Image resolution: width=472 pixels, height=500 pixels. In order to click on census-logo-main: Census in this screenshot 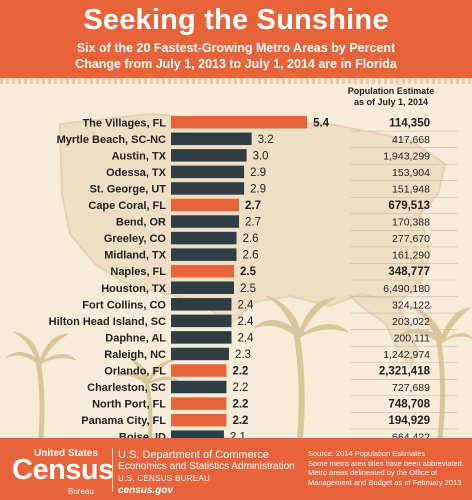, I will do `click(63, 470)`.